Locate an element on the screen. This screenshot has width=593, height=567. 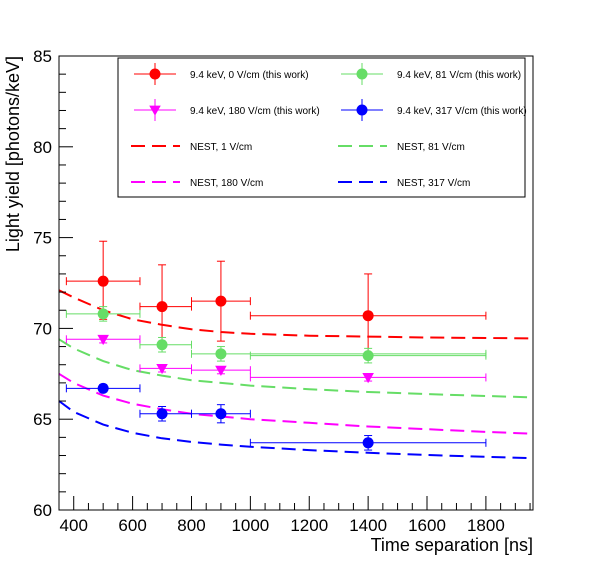
y-tick-label: 85 is located at coordinates (42, 56).